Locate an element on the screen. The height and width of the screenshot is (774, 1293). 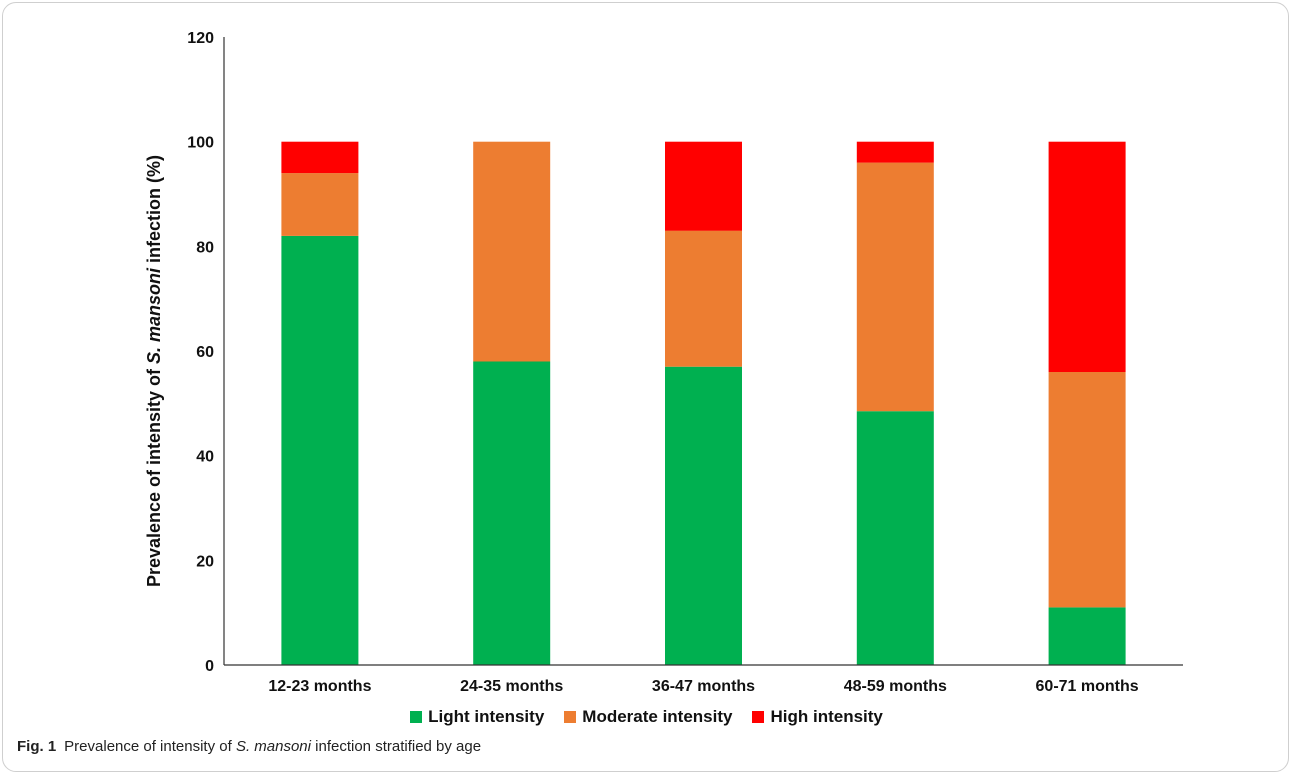
x-tick-label: 12-23 months is located at coordinates (319, 686).